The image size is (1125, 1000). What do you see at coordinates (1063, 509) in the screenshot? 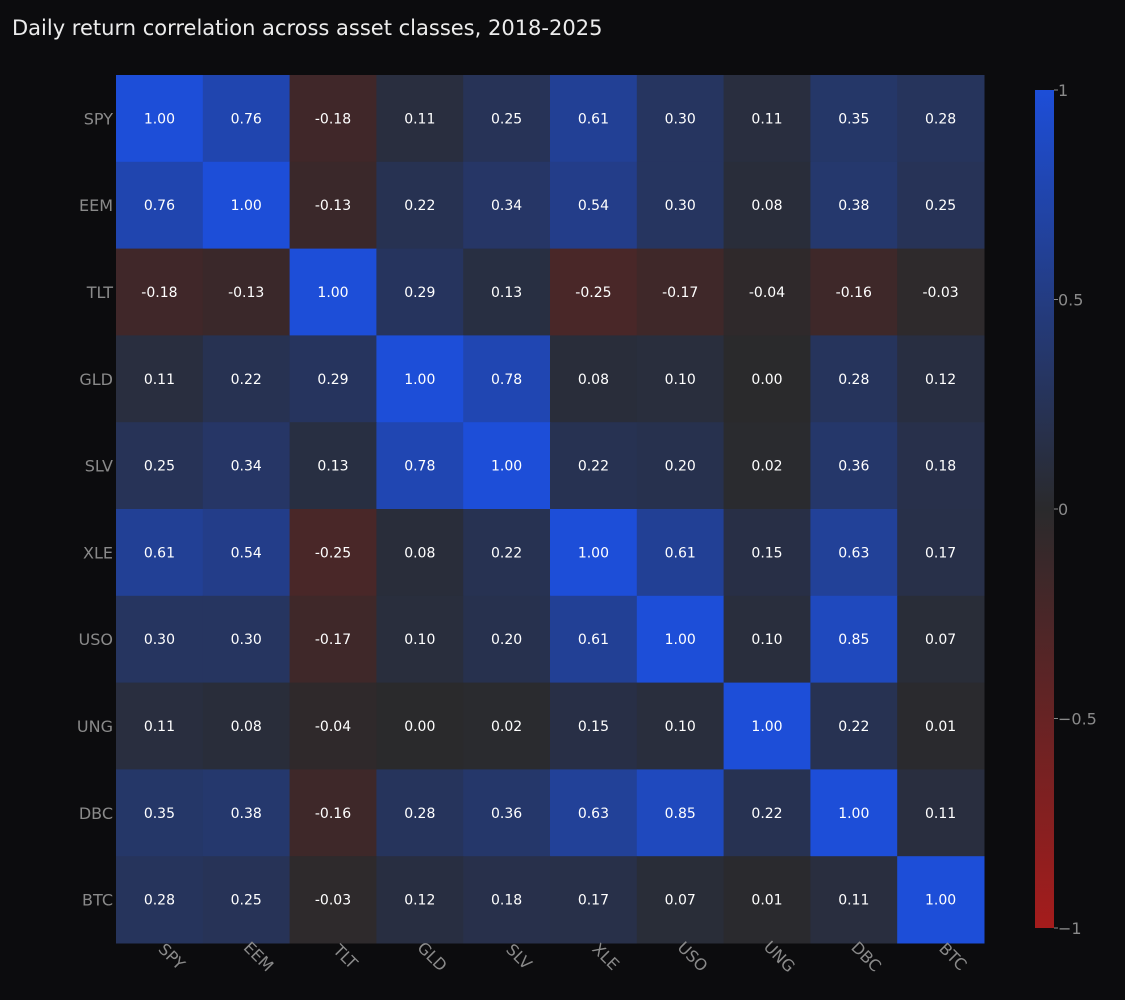
I see `colorbar-tick-label: 0` at bounding box center [1063, 509].